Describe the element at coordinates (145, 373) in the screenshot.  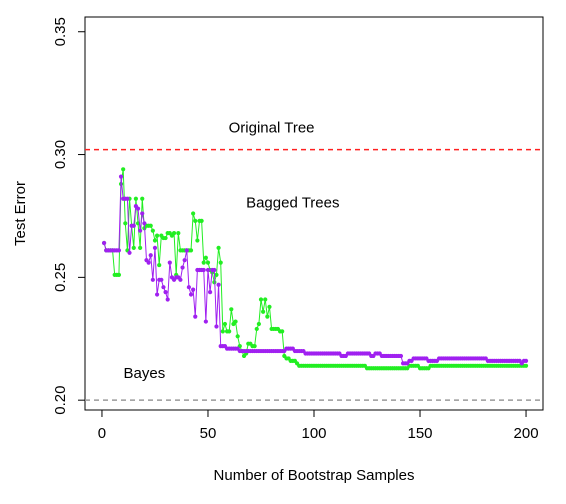
I see `annotation-bayes: Bayes` at that location.